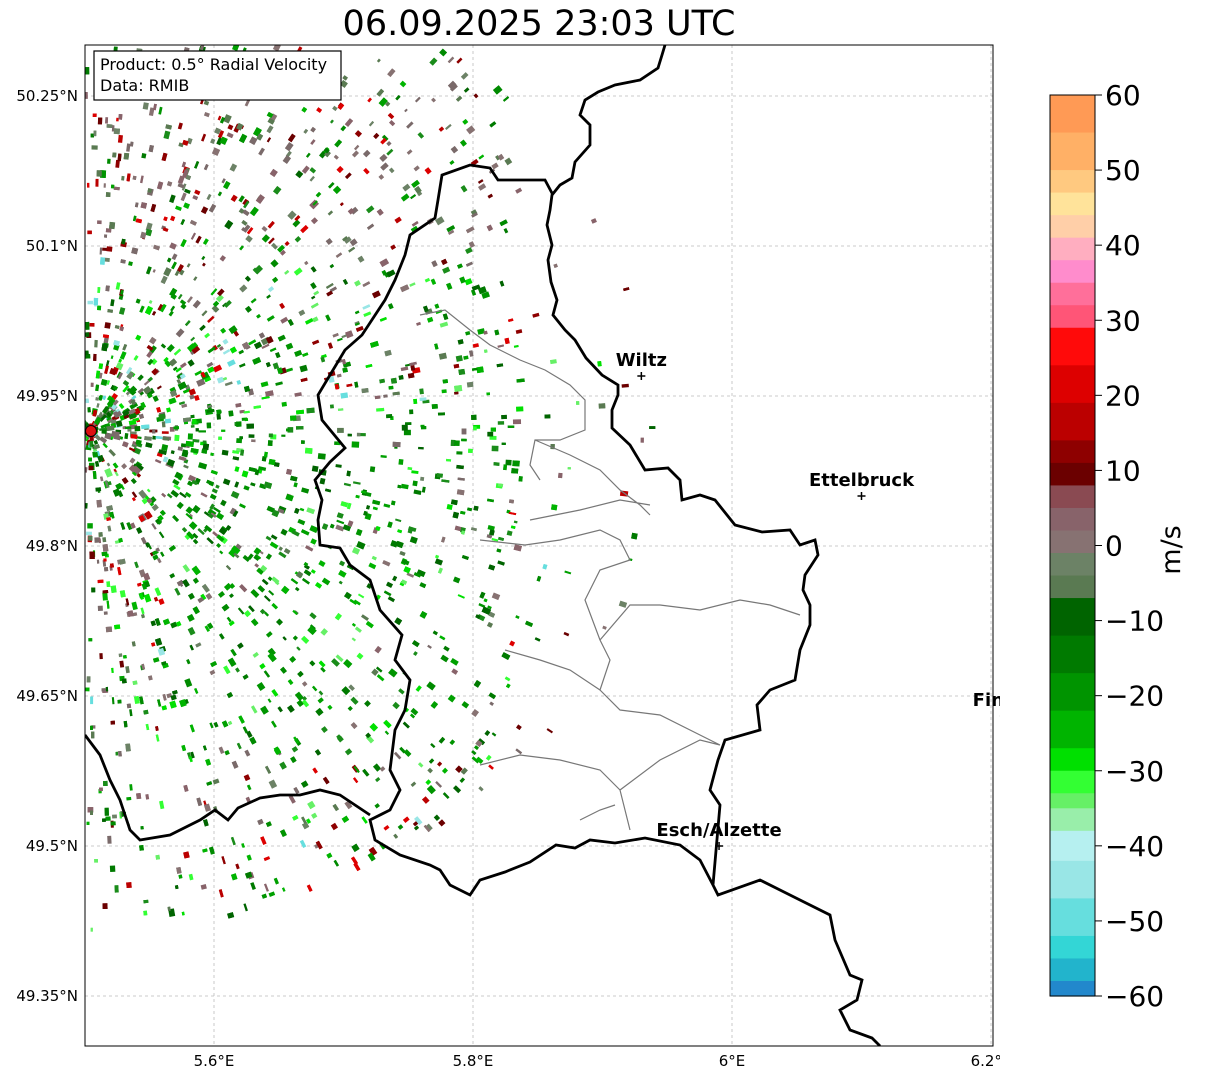 This screenshot has height=1081, width=1207. What do you see at coordinates (1123, 320) in the screenshot?
I see `colorbar-tick-label: 30` at bounding box center [1123, 320].